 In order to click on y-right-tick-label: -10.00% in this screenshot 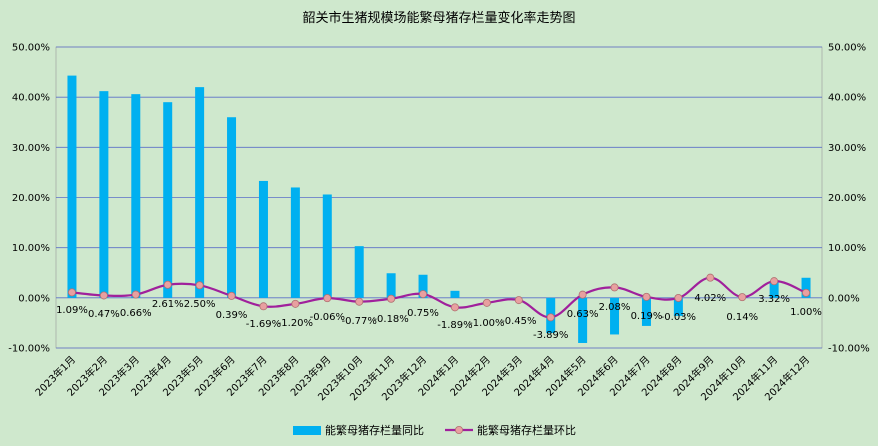, I will do `click(849, 349)`.